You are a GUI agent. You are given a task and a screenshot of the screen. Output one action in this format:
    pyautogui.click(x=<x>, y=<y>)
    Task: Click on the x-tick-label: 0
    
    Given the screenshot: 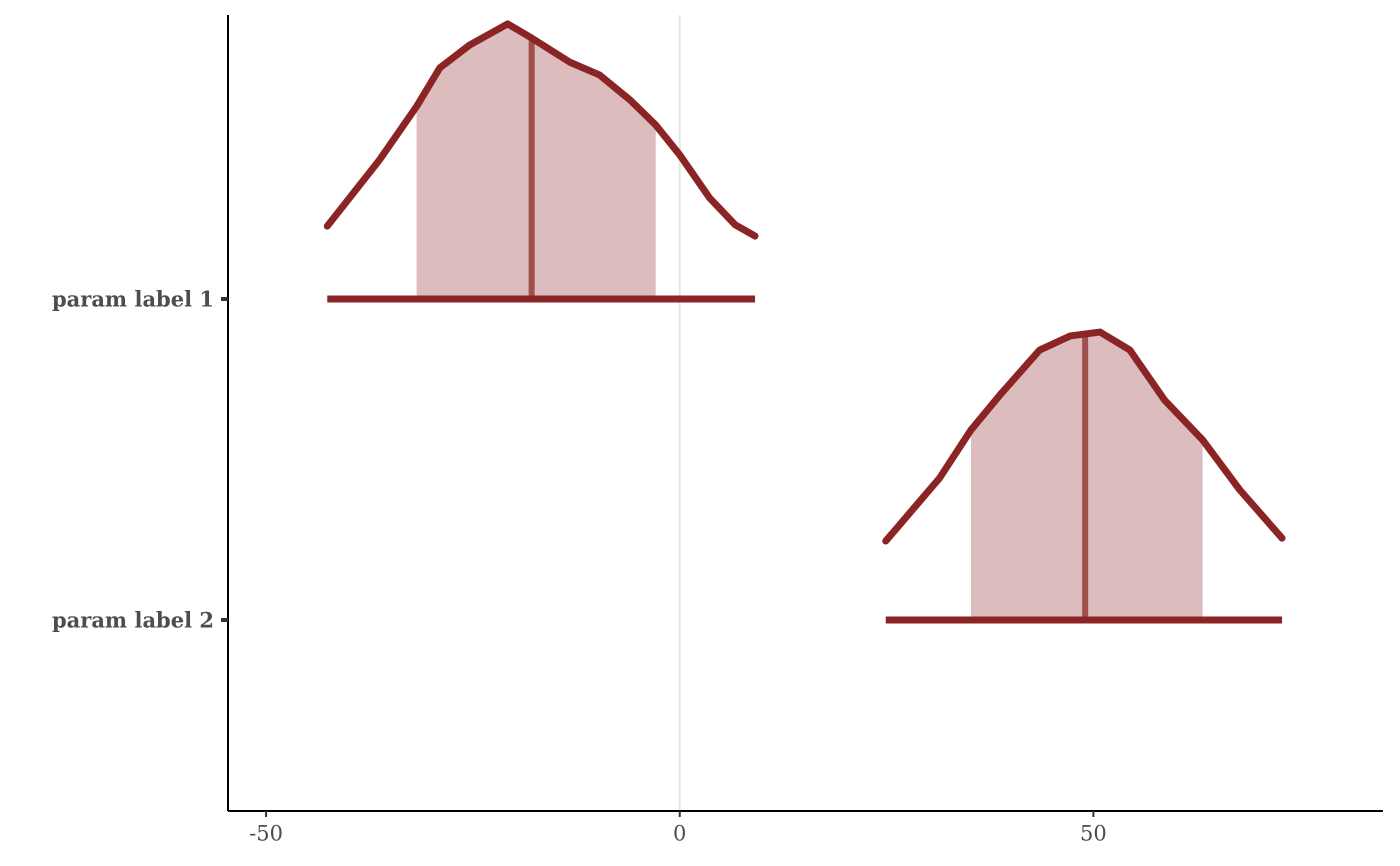 What is the action you would take?
    pyautogui.click(x=679, y=834)
    